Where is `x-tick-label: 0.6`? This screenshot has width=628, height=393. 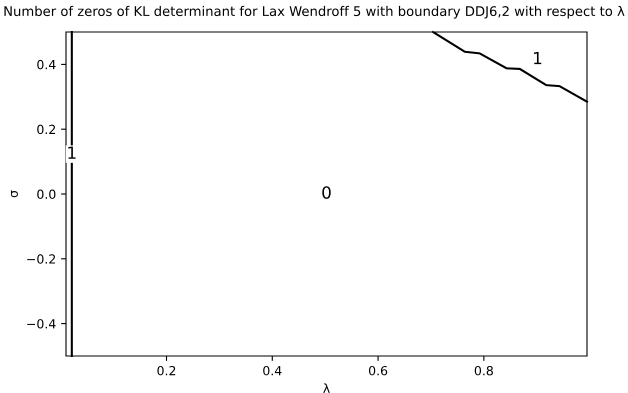 x-tick-label: 0.6 is located at coordinates (378, 371).